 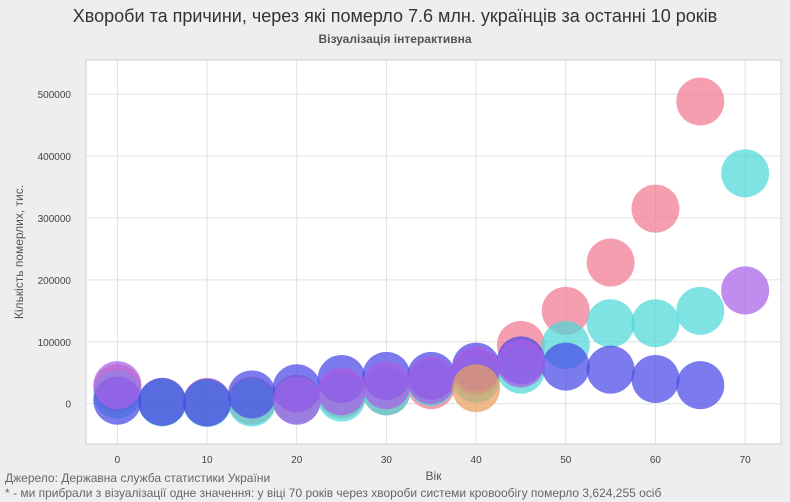 What do you see at coordinates (476, 388) in the screenshot?
I see `bubble-orange` at bounding box center [476, 388].